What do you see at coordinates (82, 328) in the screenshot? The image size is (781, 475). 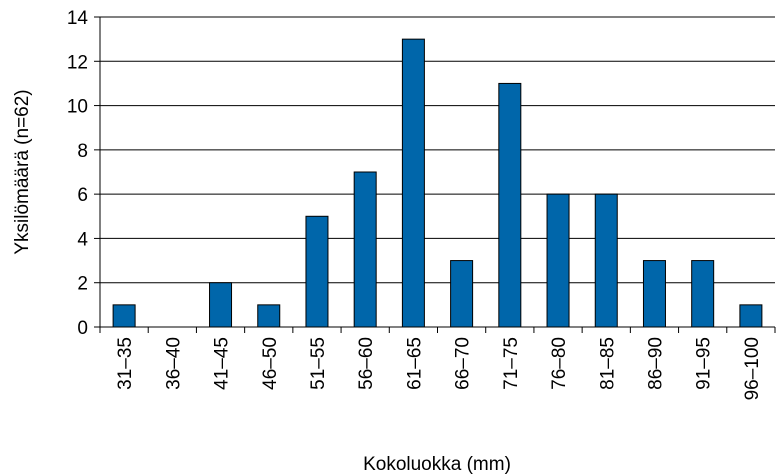 I see `y-tick-label: 0` at bounding box center [82, 328].